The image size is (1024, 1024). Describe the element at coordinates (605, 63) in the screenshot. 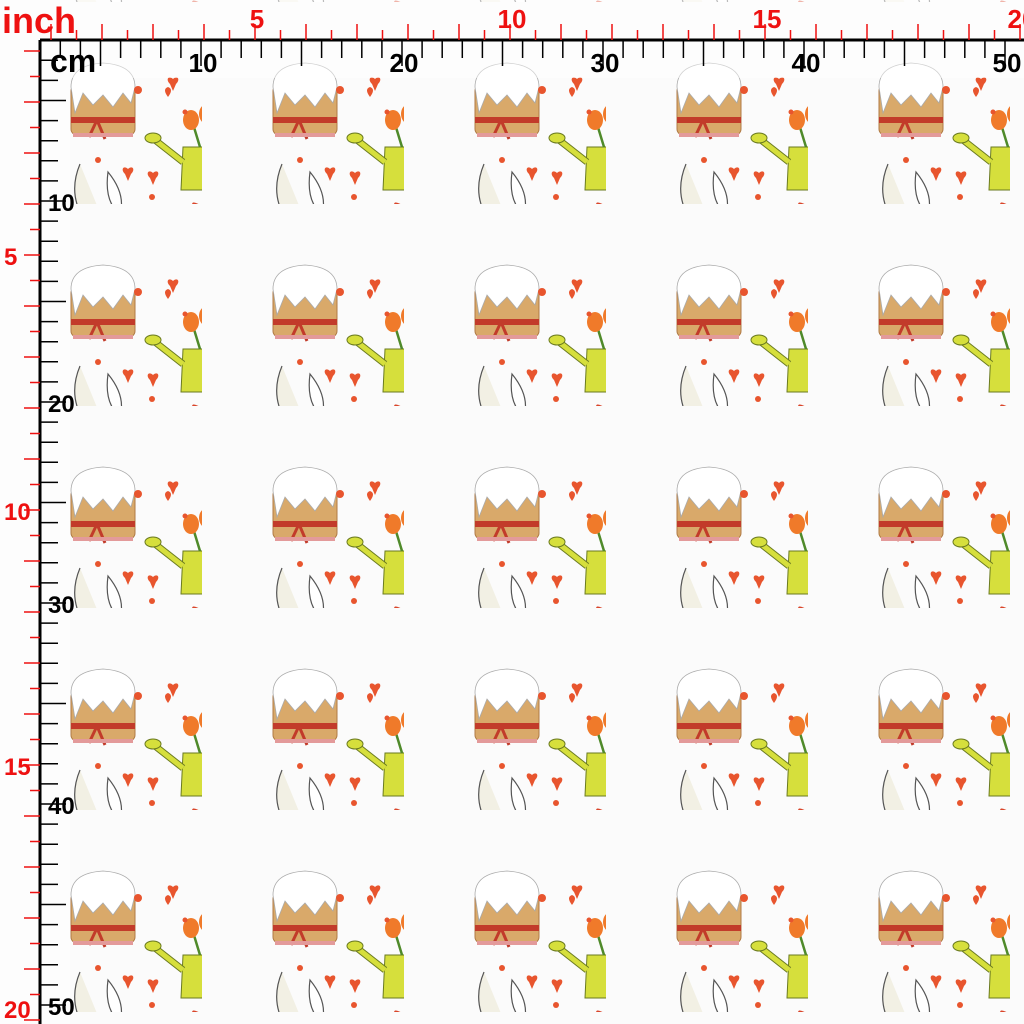

I see `cm-label-top: 30` at that location.